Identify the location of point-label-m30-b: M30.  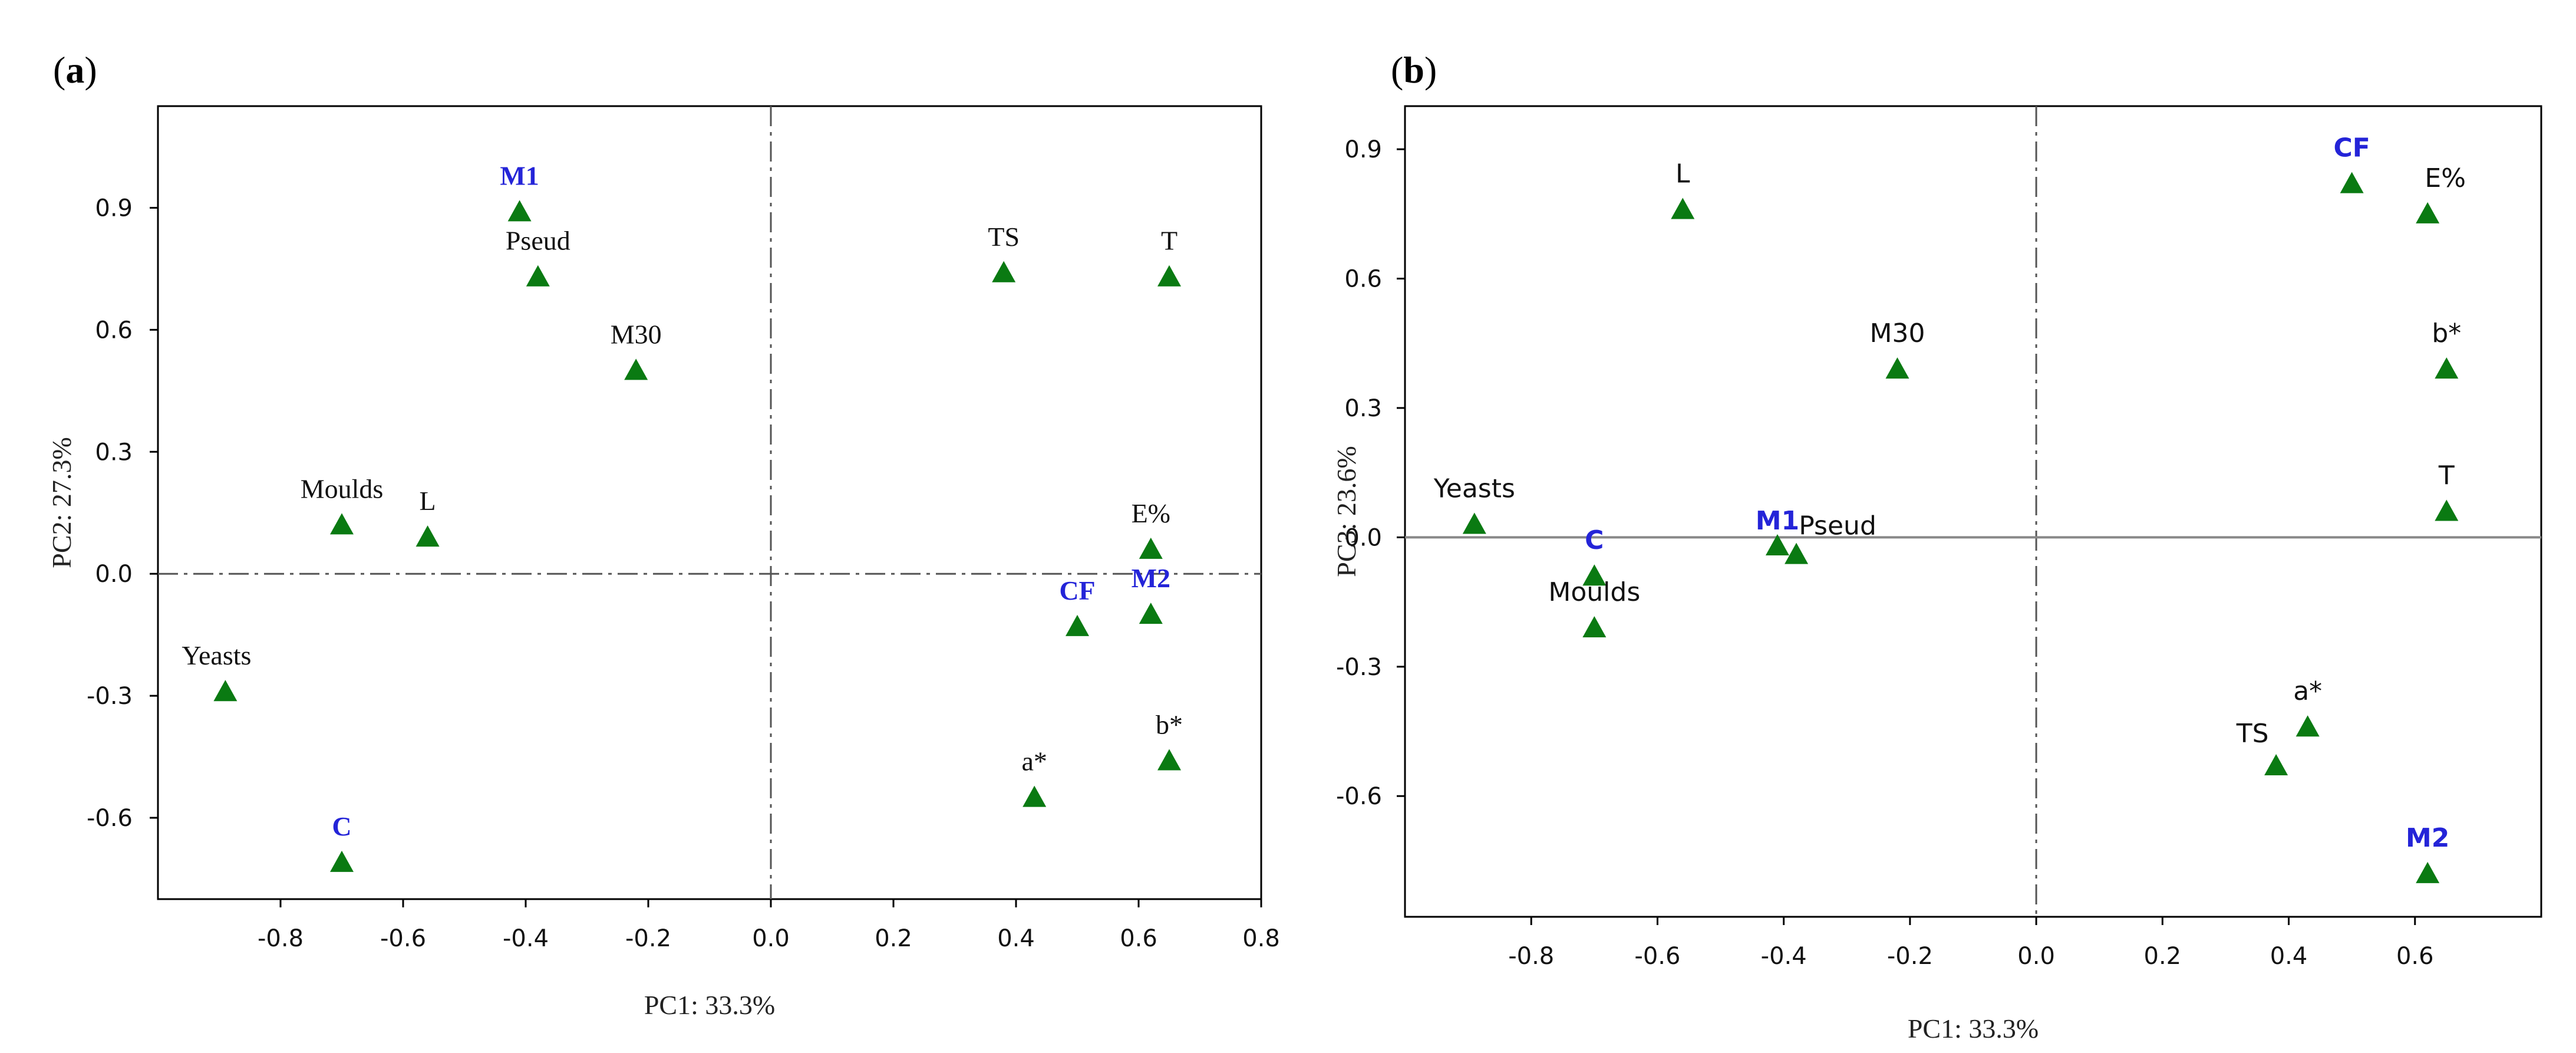
(1897, 333).